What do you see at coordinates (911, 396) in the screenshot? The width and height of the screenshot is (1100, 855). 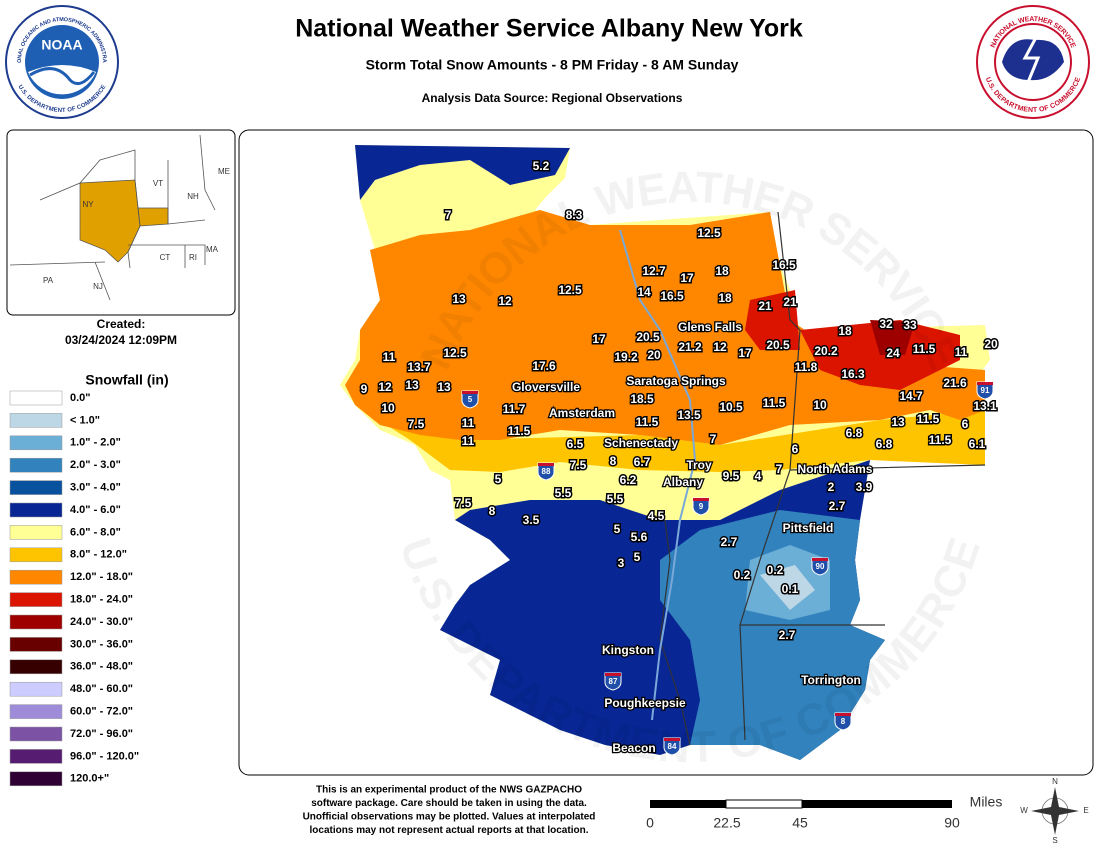 I see `snow-observation: 14.7` at bounding box center [911, 396].